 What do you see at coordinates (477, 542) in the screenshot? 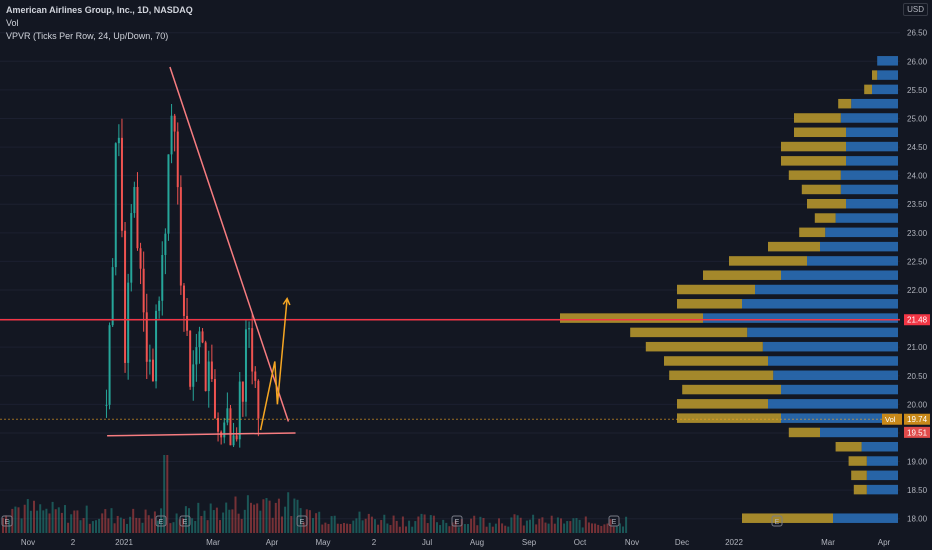
I see `x-axis-tick-label: Aug` at bounding box center [477, 542].